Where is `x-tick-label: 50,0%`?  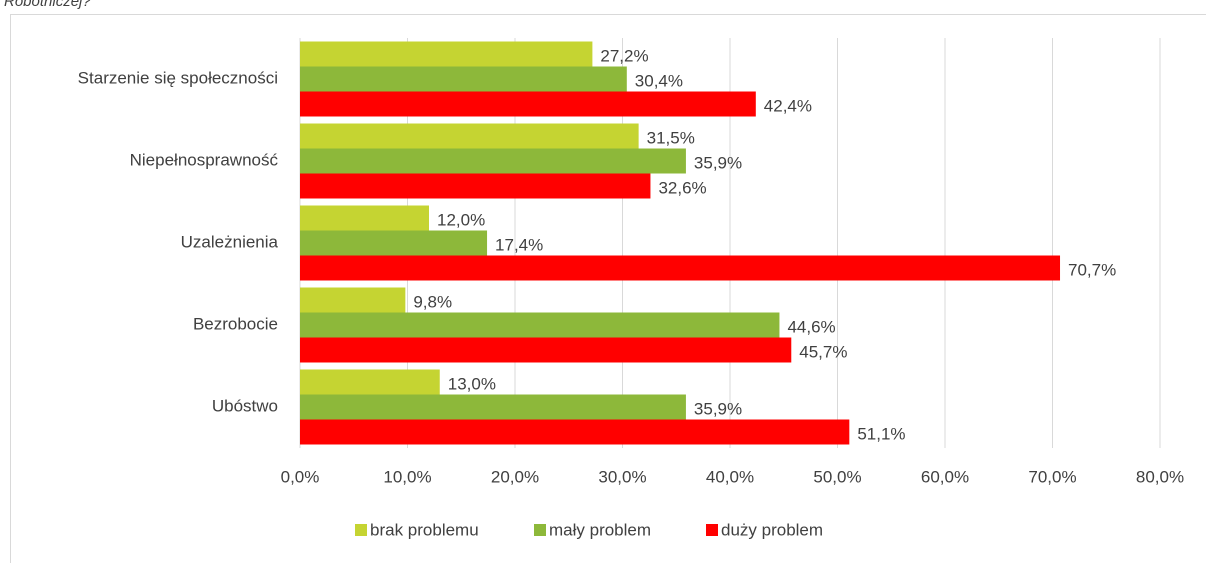
x-tick-label: 50,0% is located at coordinates (837, 476).